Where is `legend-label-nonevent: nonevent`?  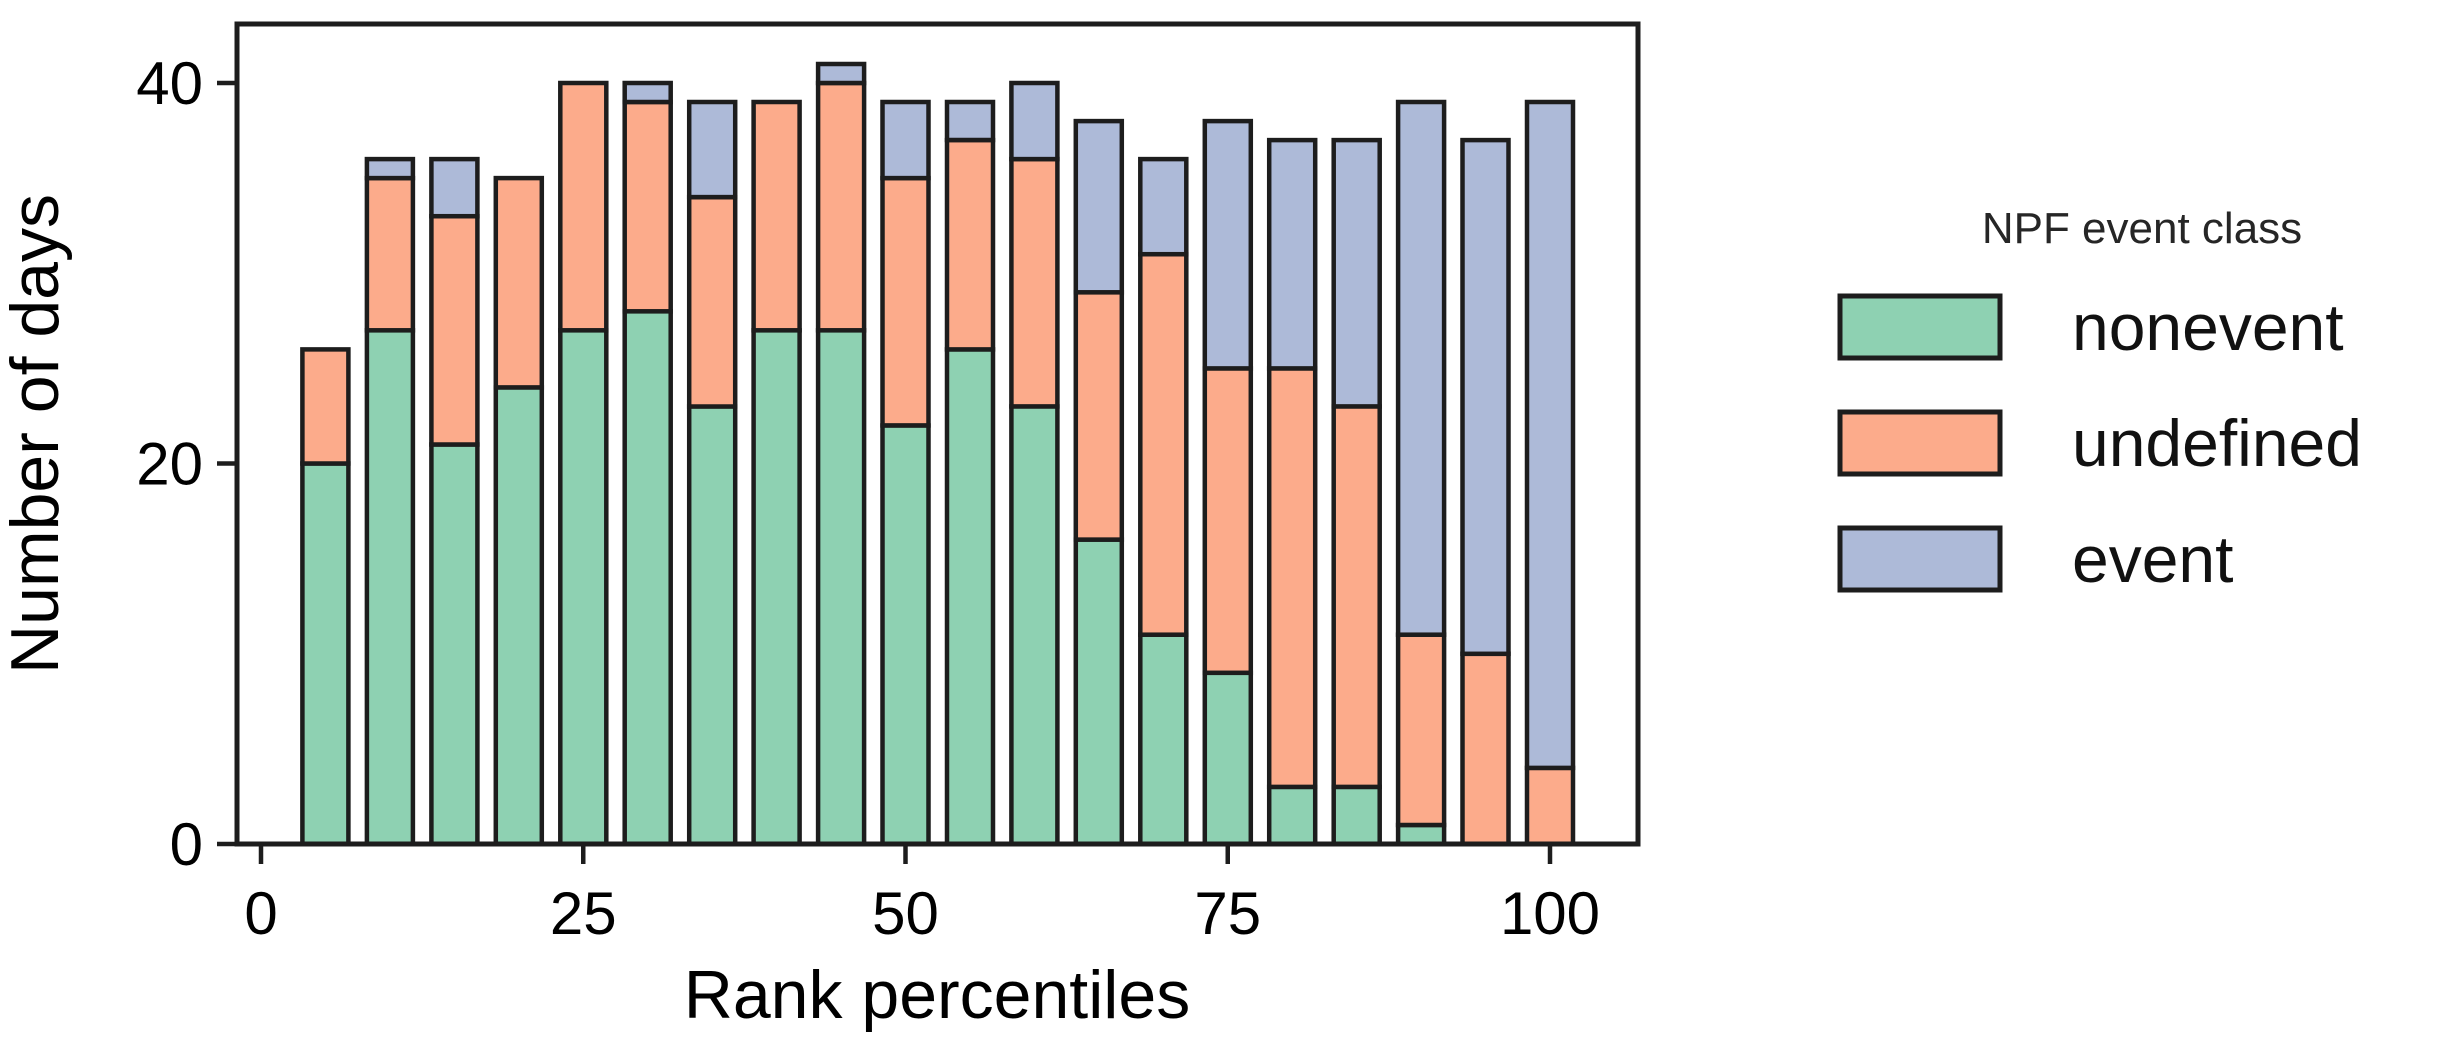 legend-label-nonevent: nonevent is located at coordinates (2208, 327).